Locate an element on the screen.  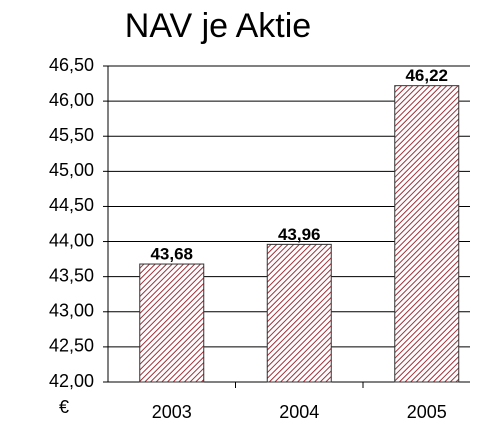
y-tick-label: 45,50 is located at coordinates (71, 135).